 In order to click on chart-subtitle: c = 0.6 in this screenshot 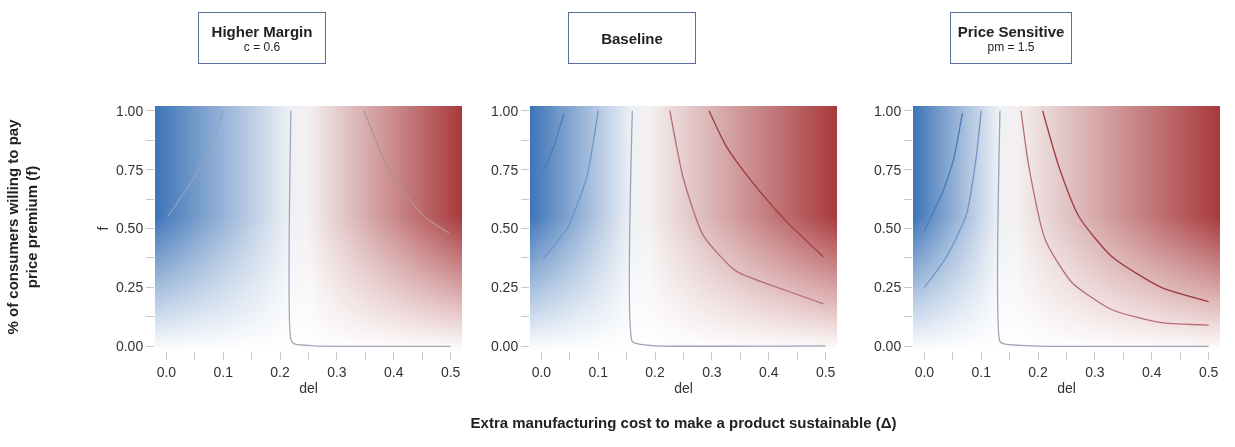, I will do `click(262, 46)`.